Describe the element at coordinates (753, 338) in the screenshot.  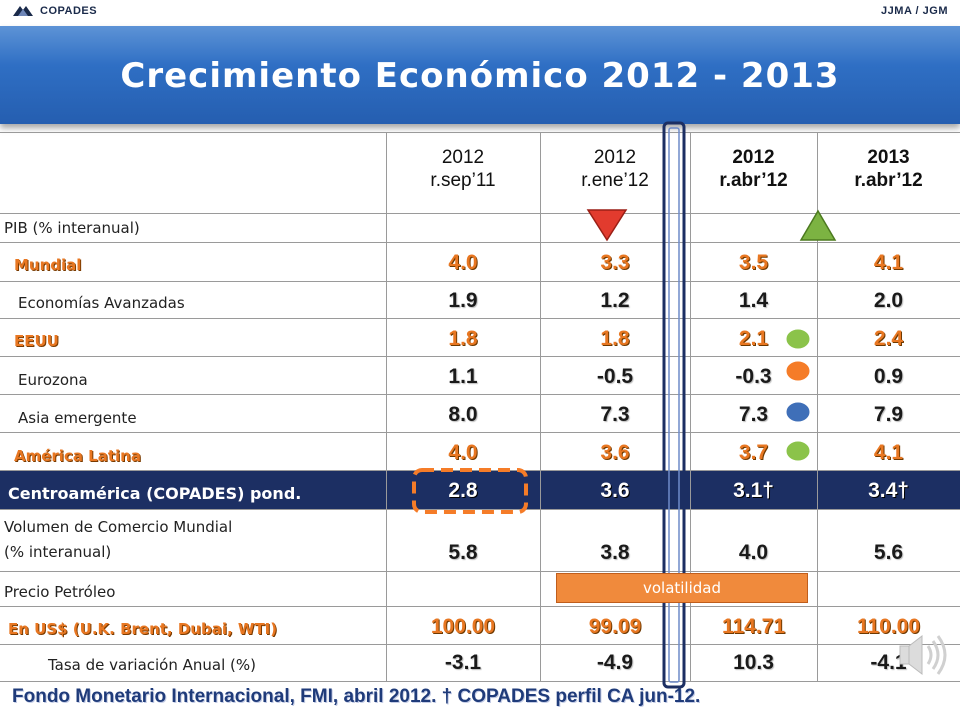
I see `value-cell: 2.1` at that location.